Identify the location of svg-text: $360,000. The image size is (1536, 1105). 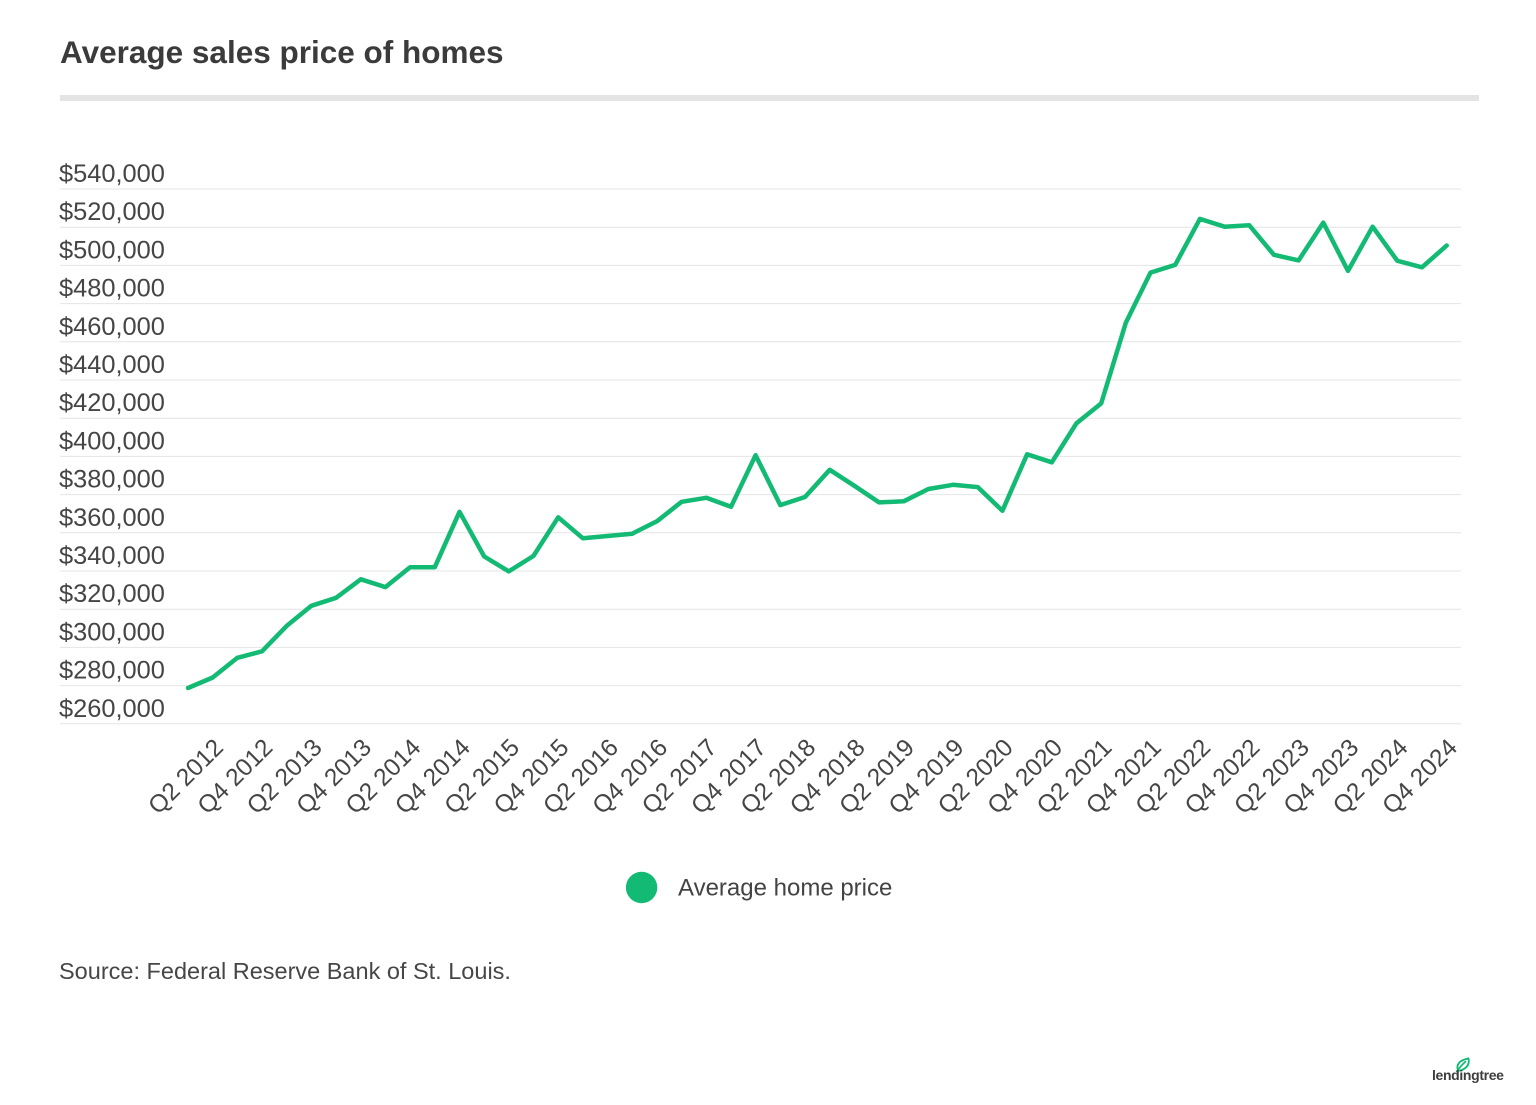
(112, 518).